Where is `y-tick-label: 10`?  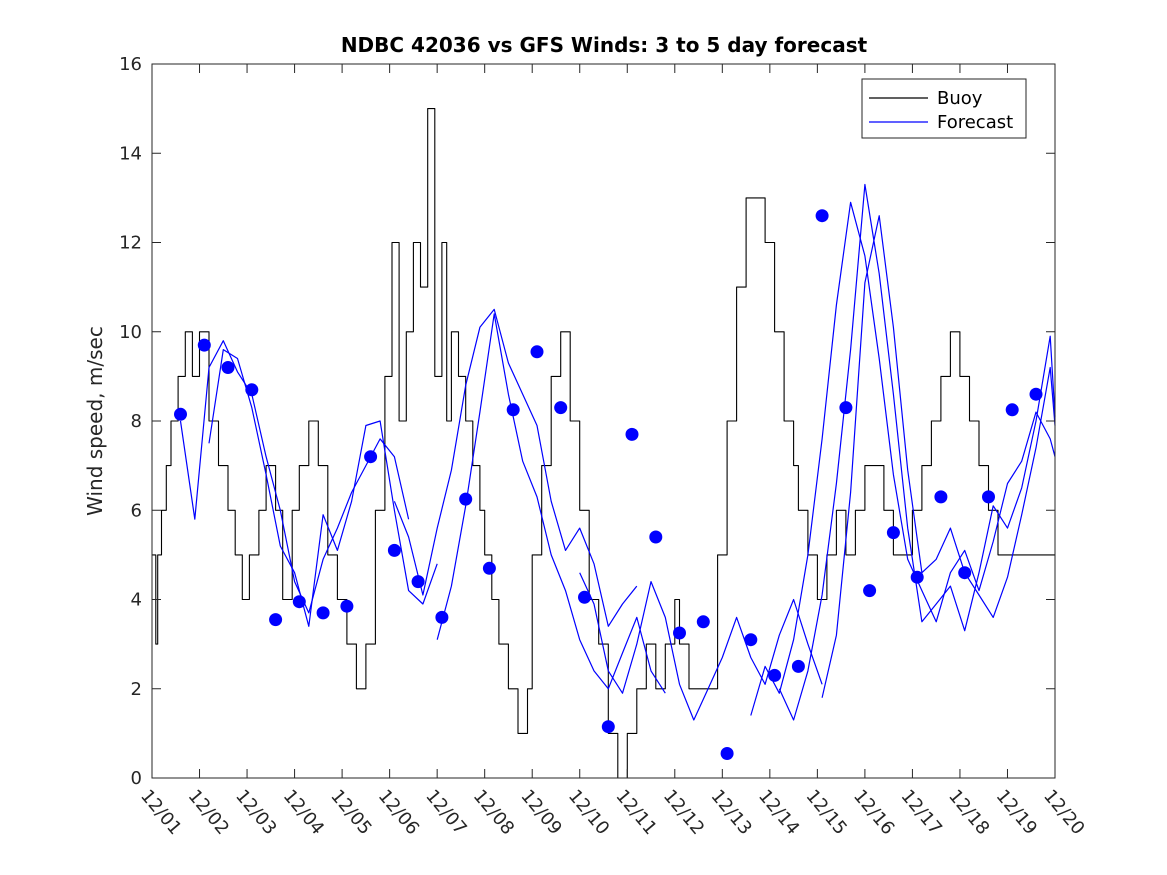
y-tick-label: 10 is located at coordinates (130, 332).